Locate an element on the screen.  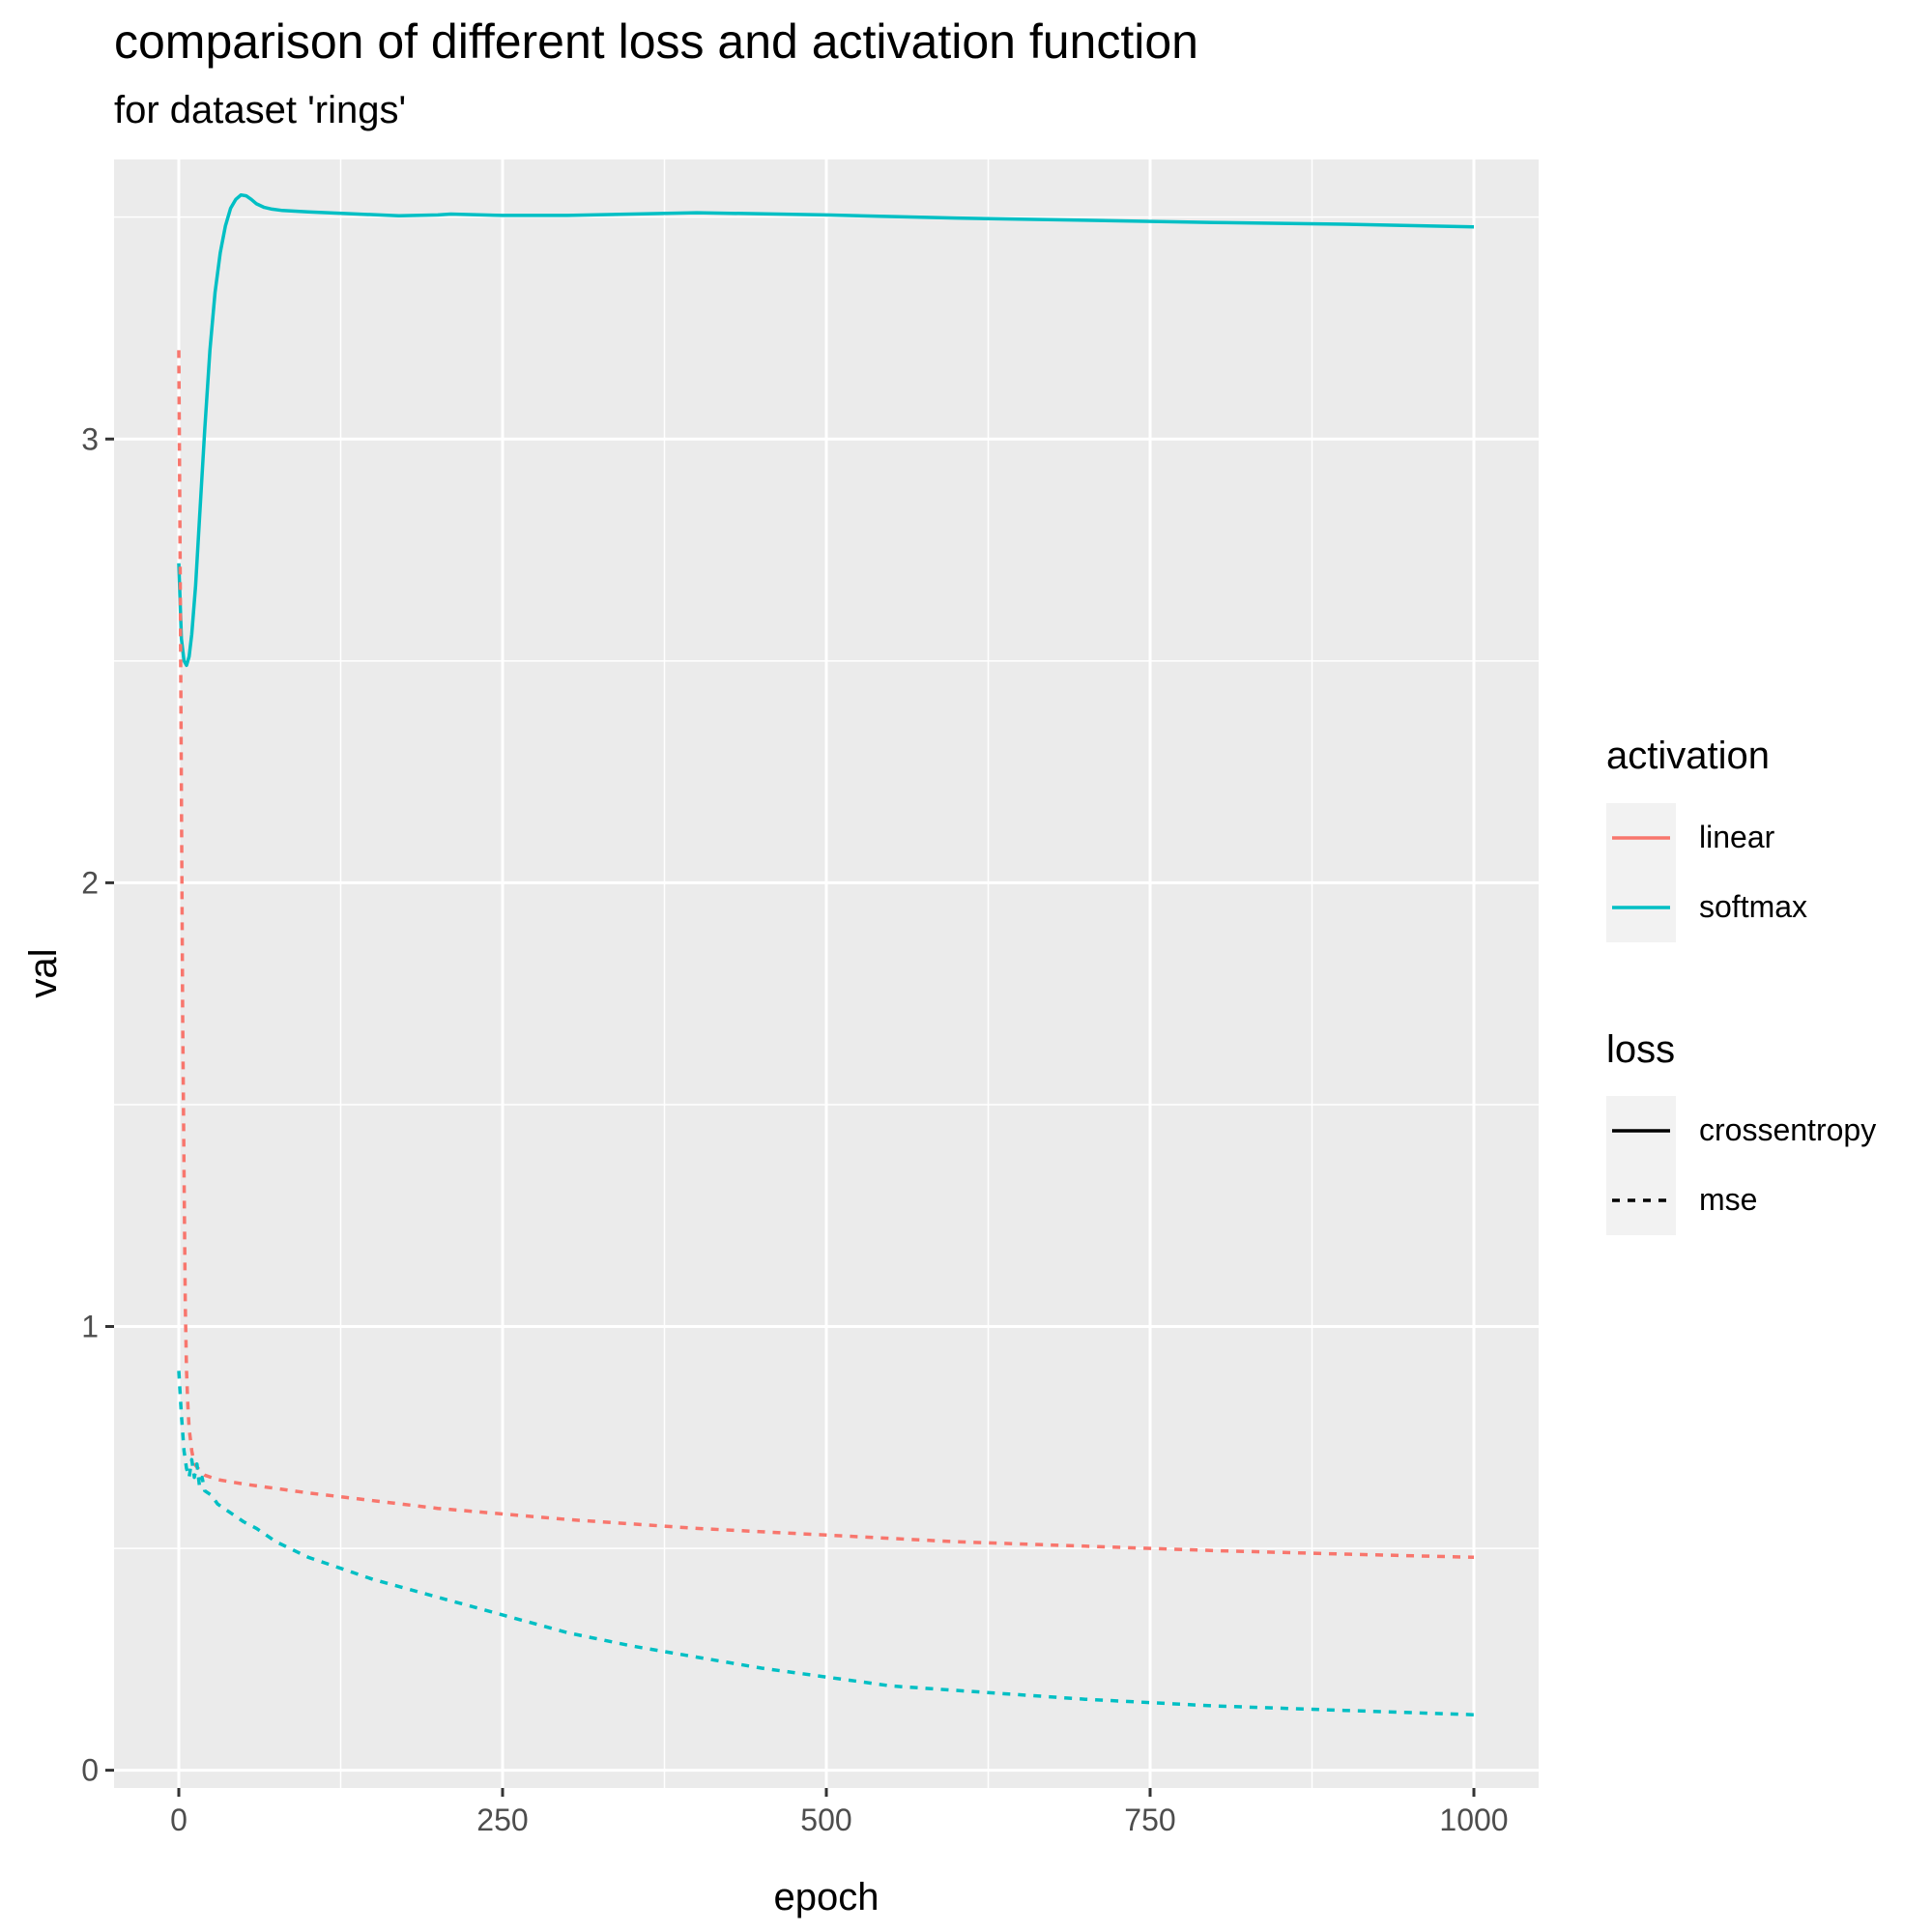
legend-label-crossentropy: crossentropy is located at coordinates (1788, 1129).